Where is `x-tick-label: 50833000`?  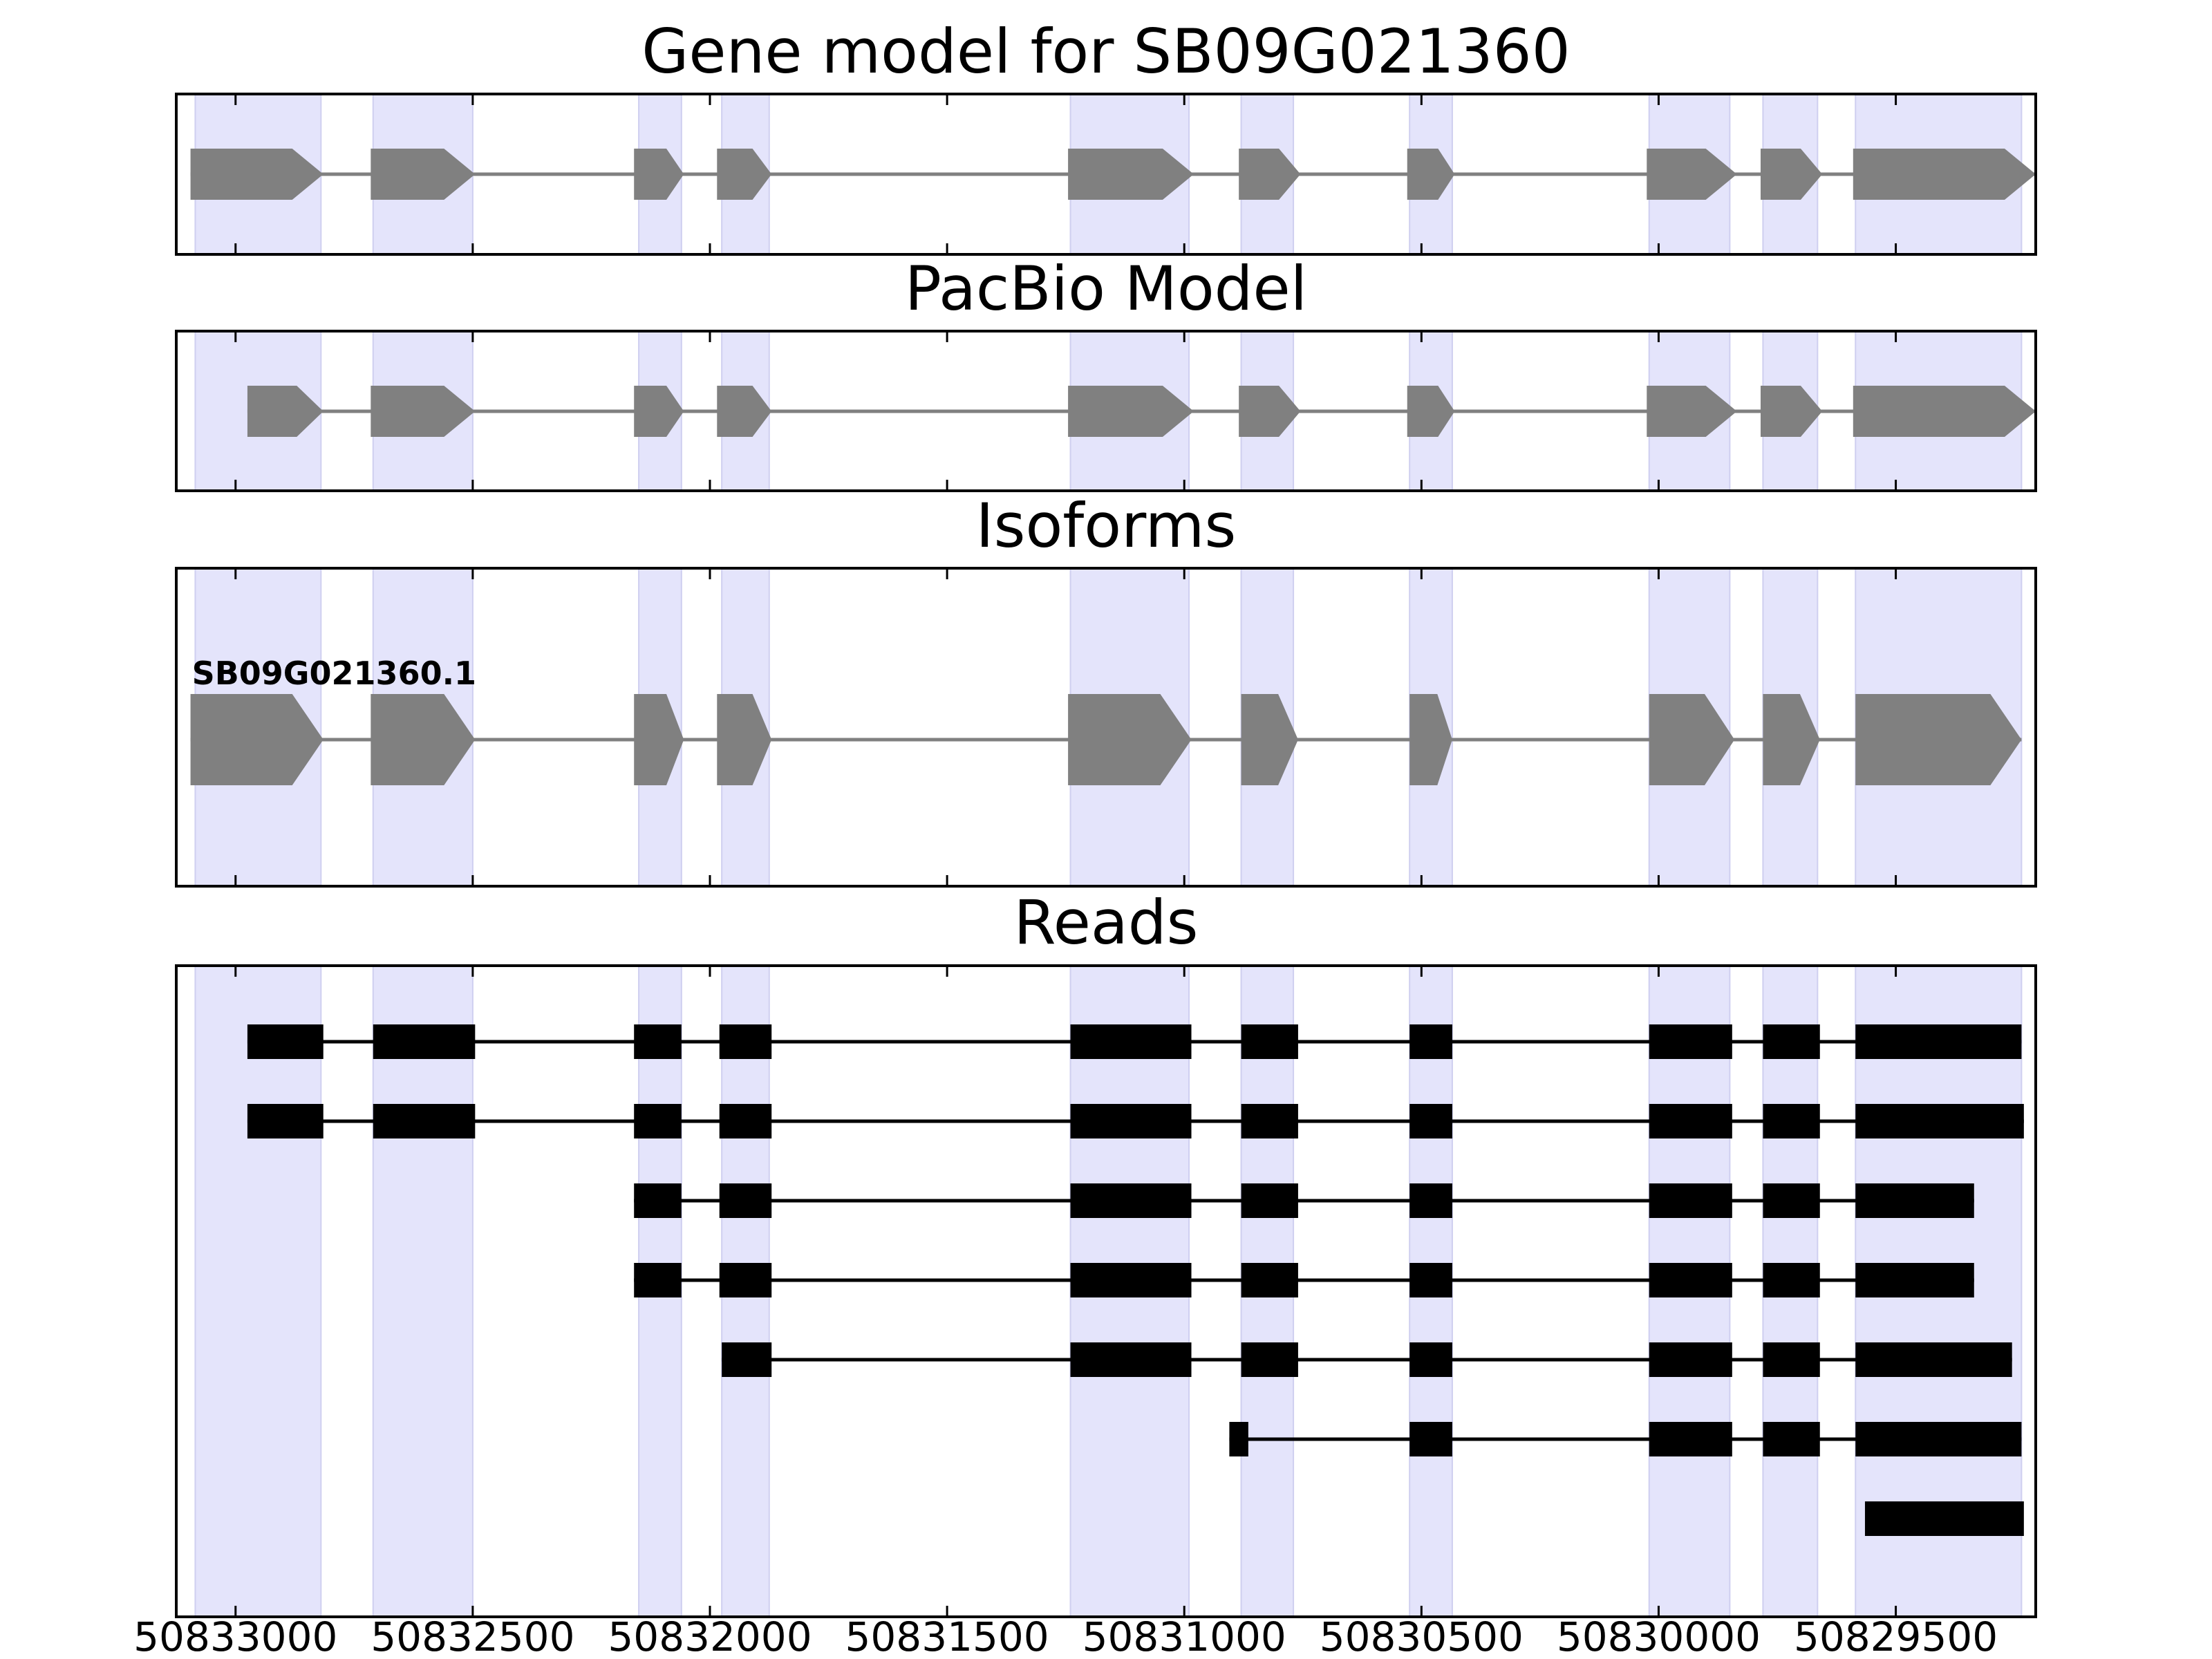 x-tick-label: 50833000 is located at coordinates (235, 1636).